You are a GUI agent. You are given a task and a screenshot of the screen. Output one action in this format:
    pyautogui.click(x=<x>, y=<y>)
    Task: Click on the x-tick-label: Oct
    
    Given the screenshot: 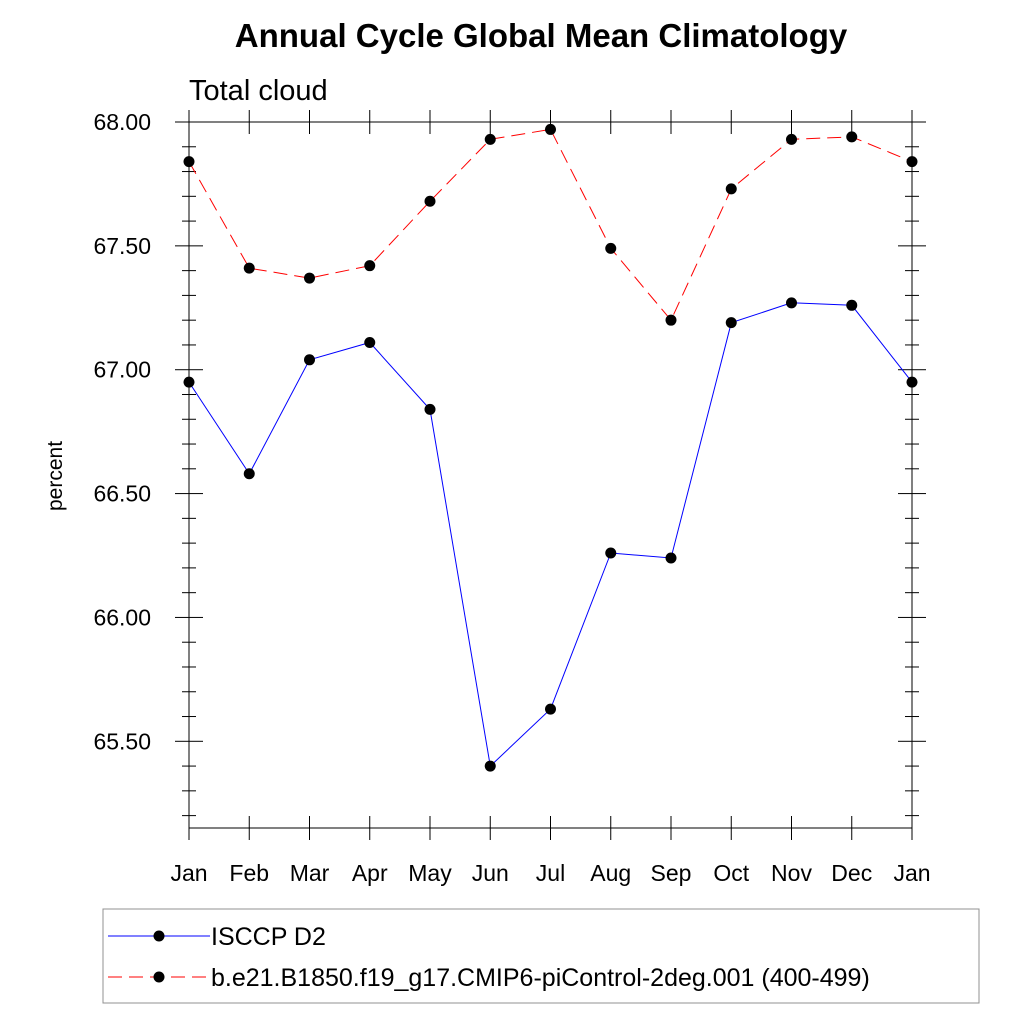 What is the action you would take?
    pyautogui.click(x=731, y=873)
    